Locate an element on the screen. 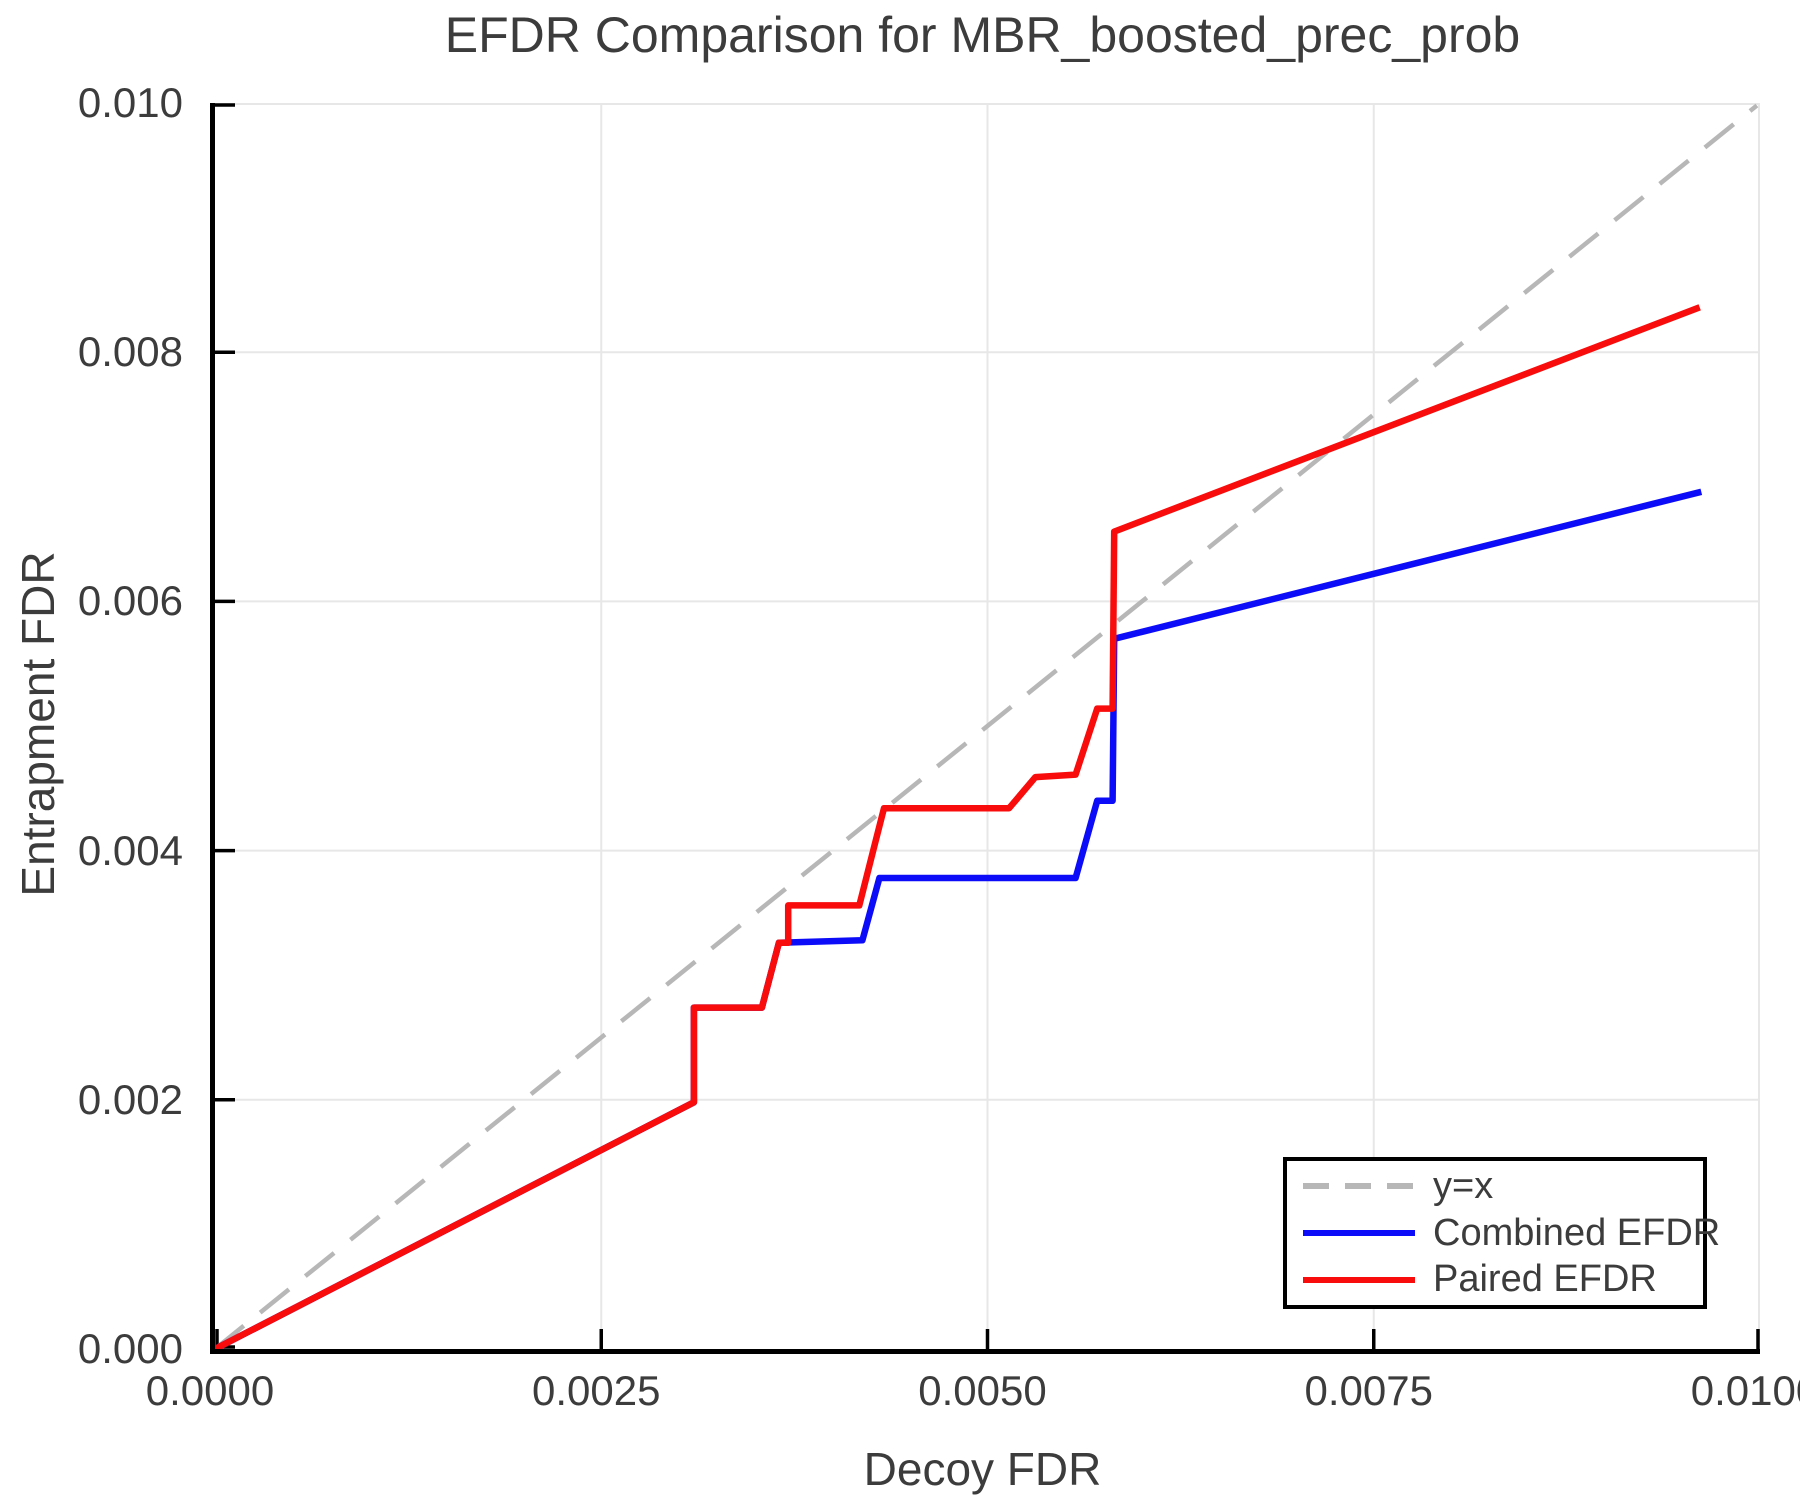  legend-row-paired-efdr: Paired EFDR is located at coordinates (1503, 1279).